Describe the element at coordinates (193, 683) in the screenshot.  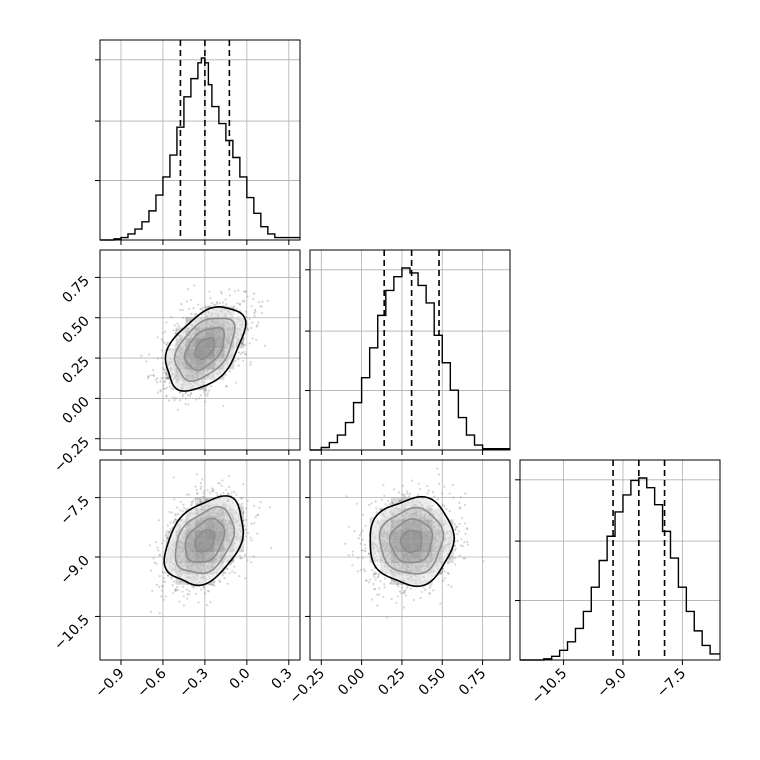
I see `x-tick-label: −0.3` at that location.